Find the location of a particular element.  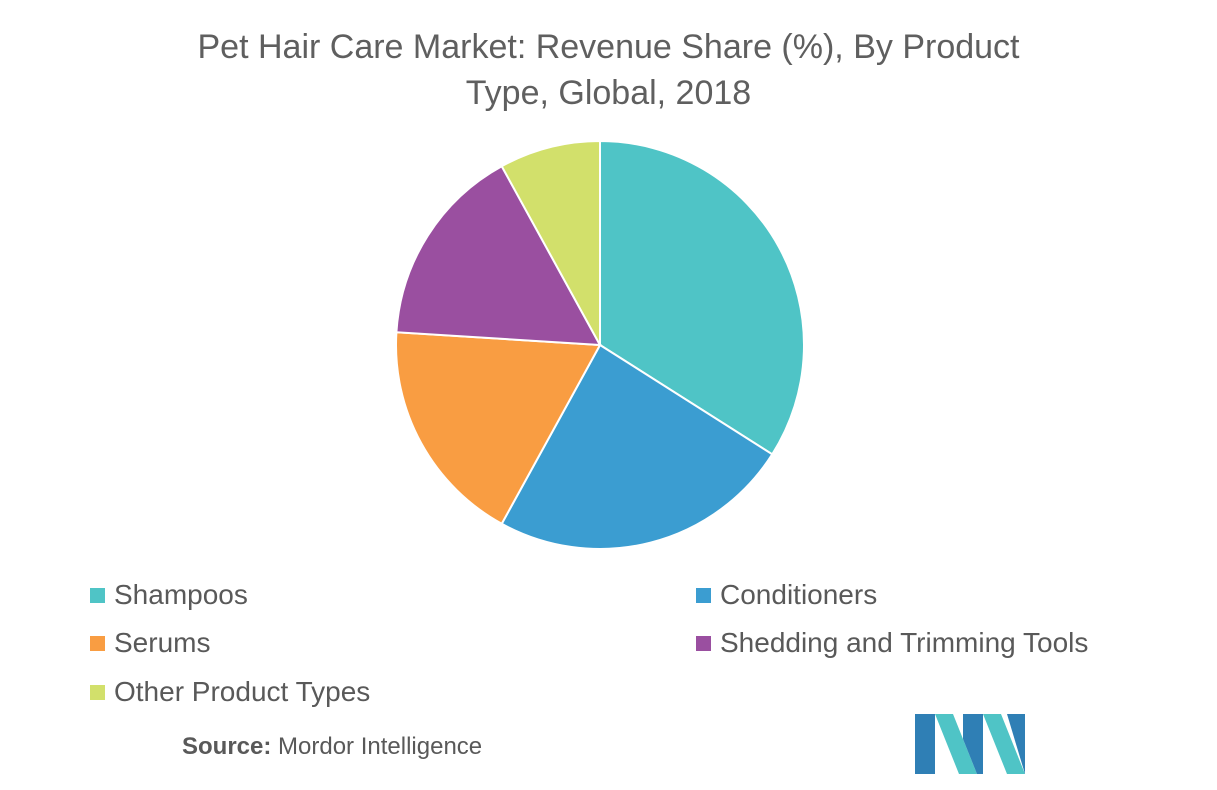

pie-slice-other-product-types is located at coordinates (550, 242).